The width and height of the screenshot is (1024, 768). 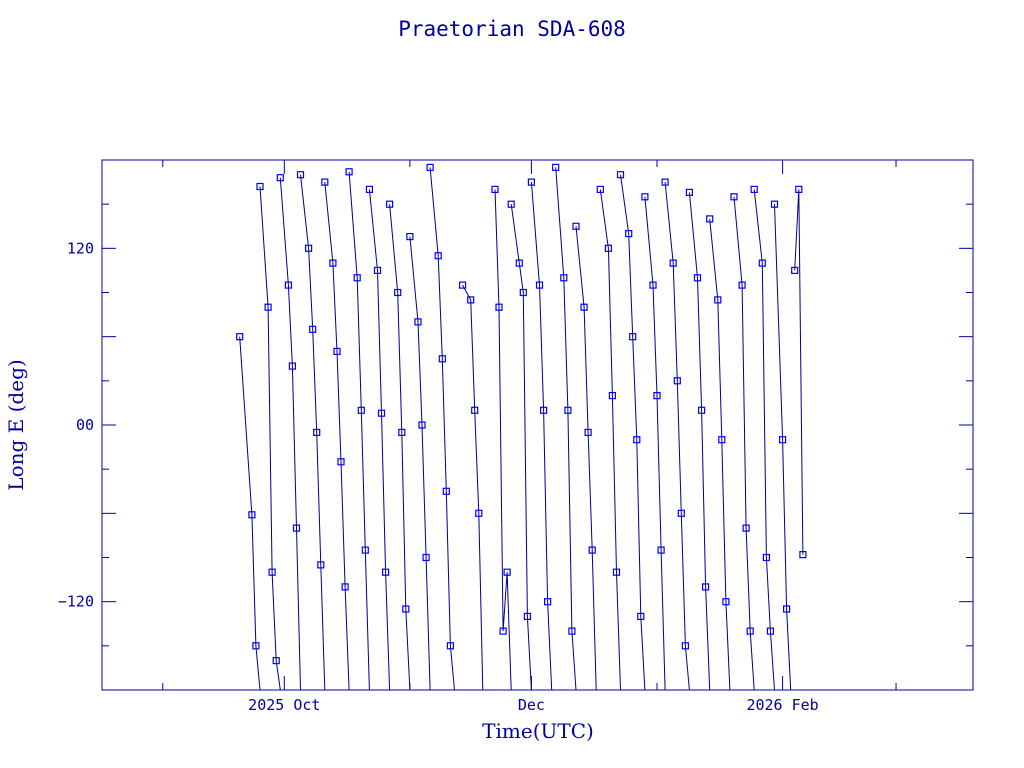 What do you see at coordinates (782, 705) in the screenshot?
I see `x-tick-label: 2026 Feb` at bounding box center [782, 705].